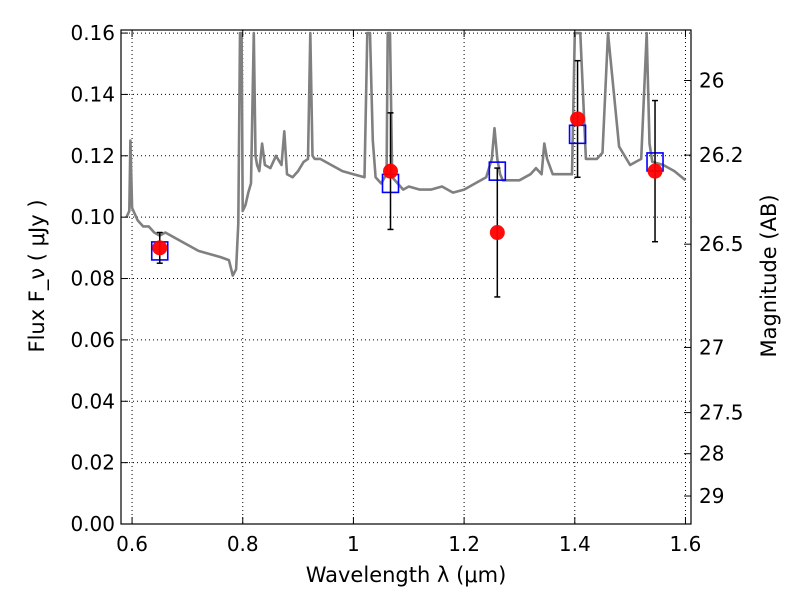  What do you see at coordinates (769, 275) in the screenshot?
I see `magnitude-axis-label: Magnitude (AB)` at bounding box center [769, 275].